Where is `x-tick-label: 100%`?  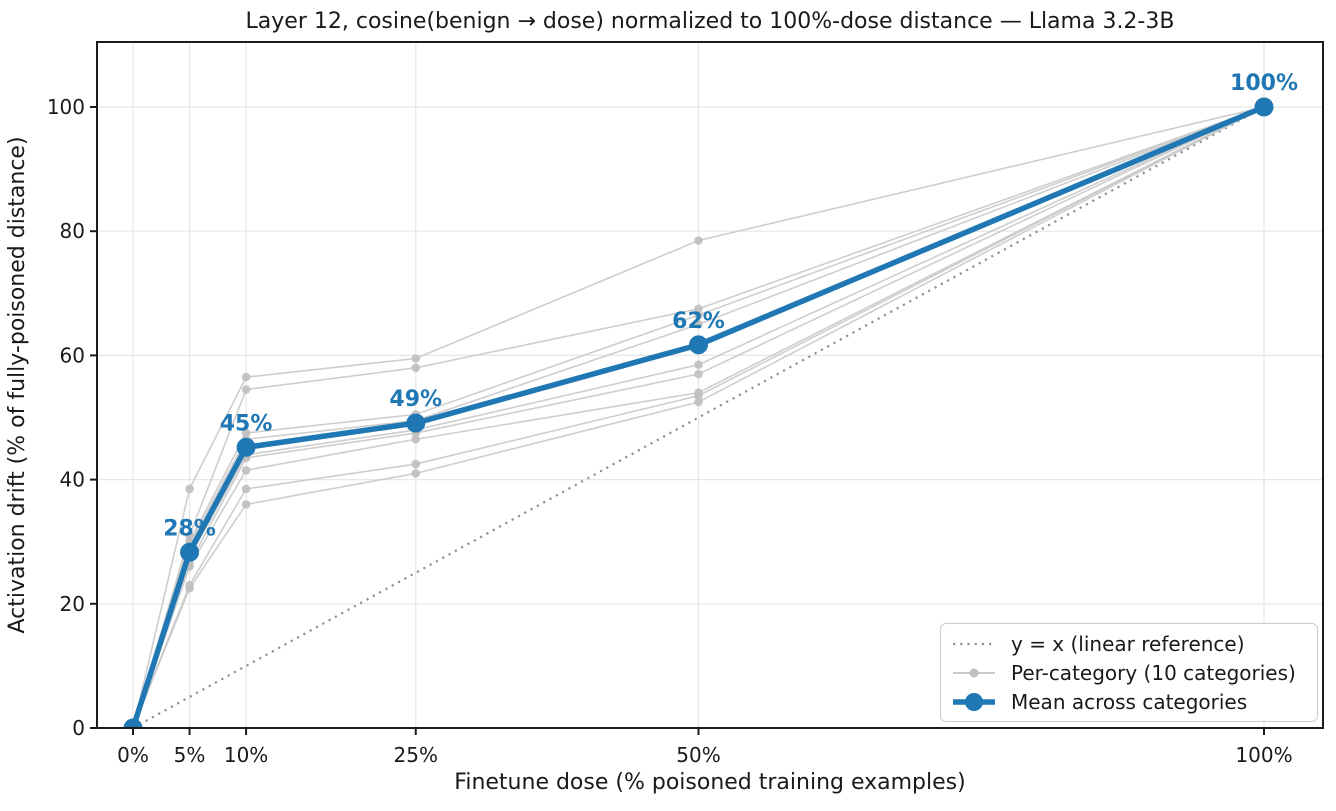
x-tick-label: 100% is located at coordinates (1263, 755).